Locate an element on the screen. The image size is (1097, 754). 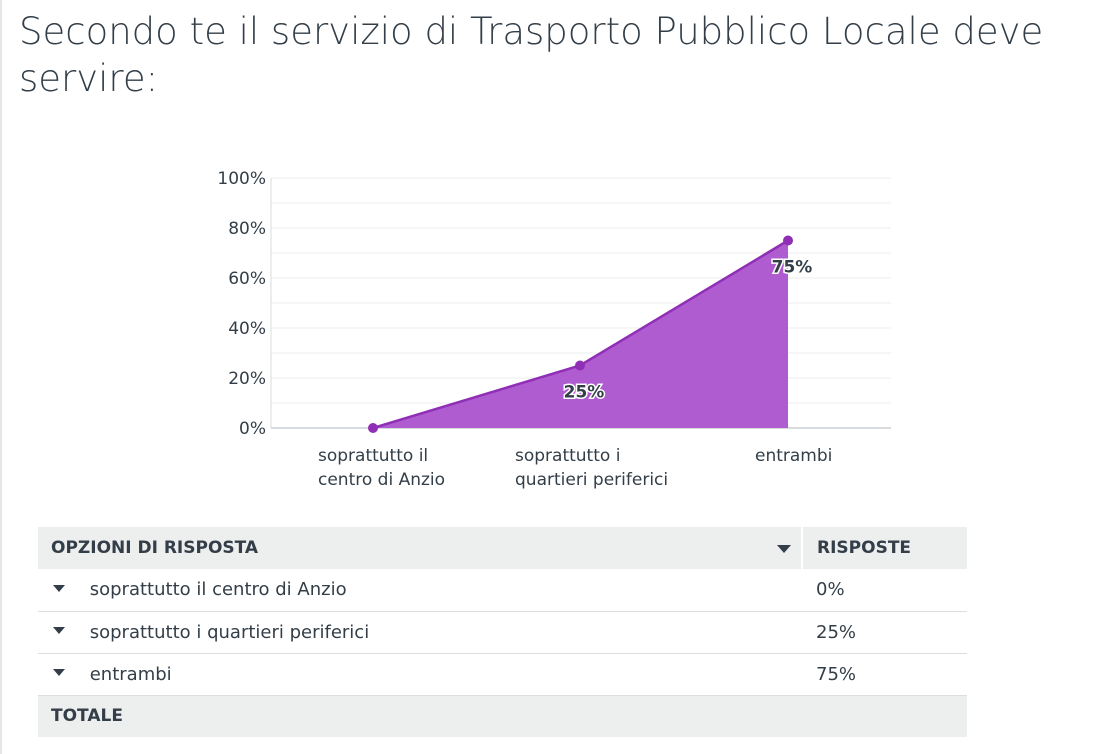
x-category-label-line: entrambi is located at coordinates (793, 456).